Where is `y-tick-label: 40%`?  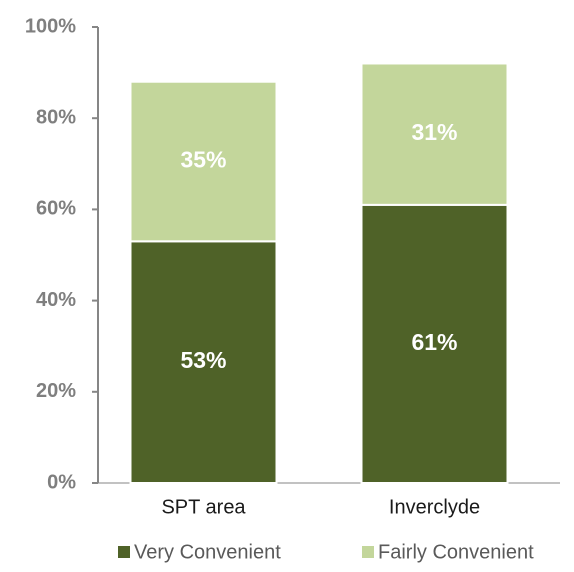
y-tick-label: 40% is located at coordinates (56, 300).